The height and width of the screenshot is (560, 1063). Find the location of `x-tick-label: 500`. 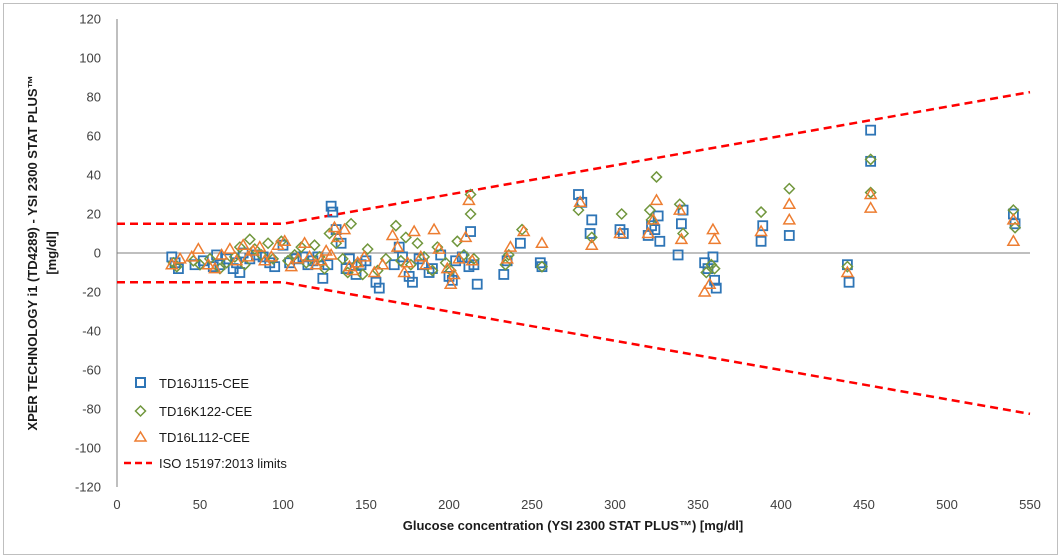

x-tick-label: 500 is located at coordinates (947, 504).